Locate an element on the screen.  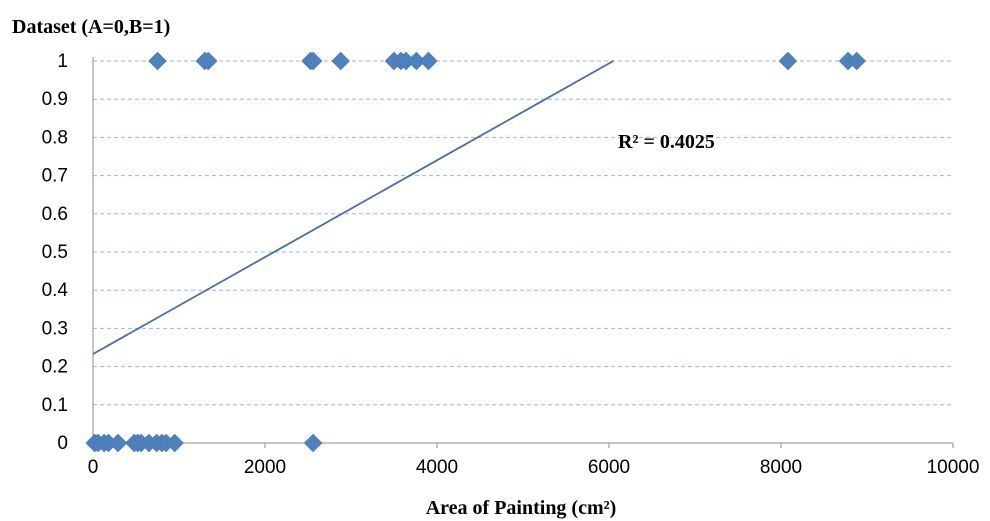
y-tick-label: 1 is located at coordinates (62, 61).